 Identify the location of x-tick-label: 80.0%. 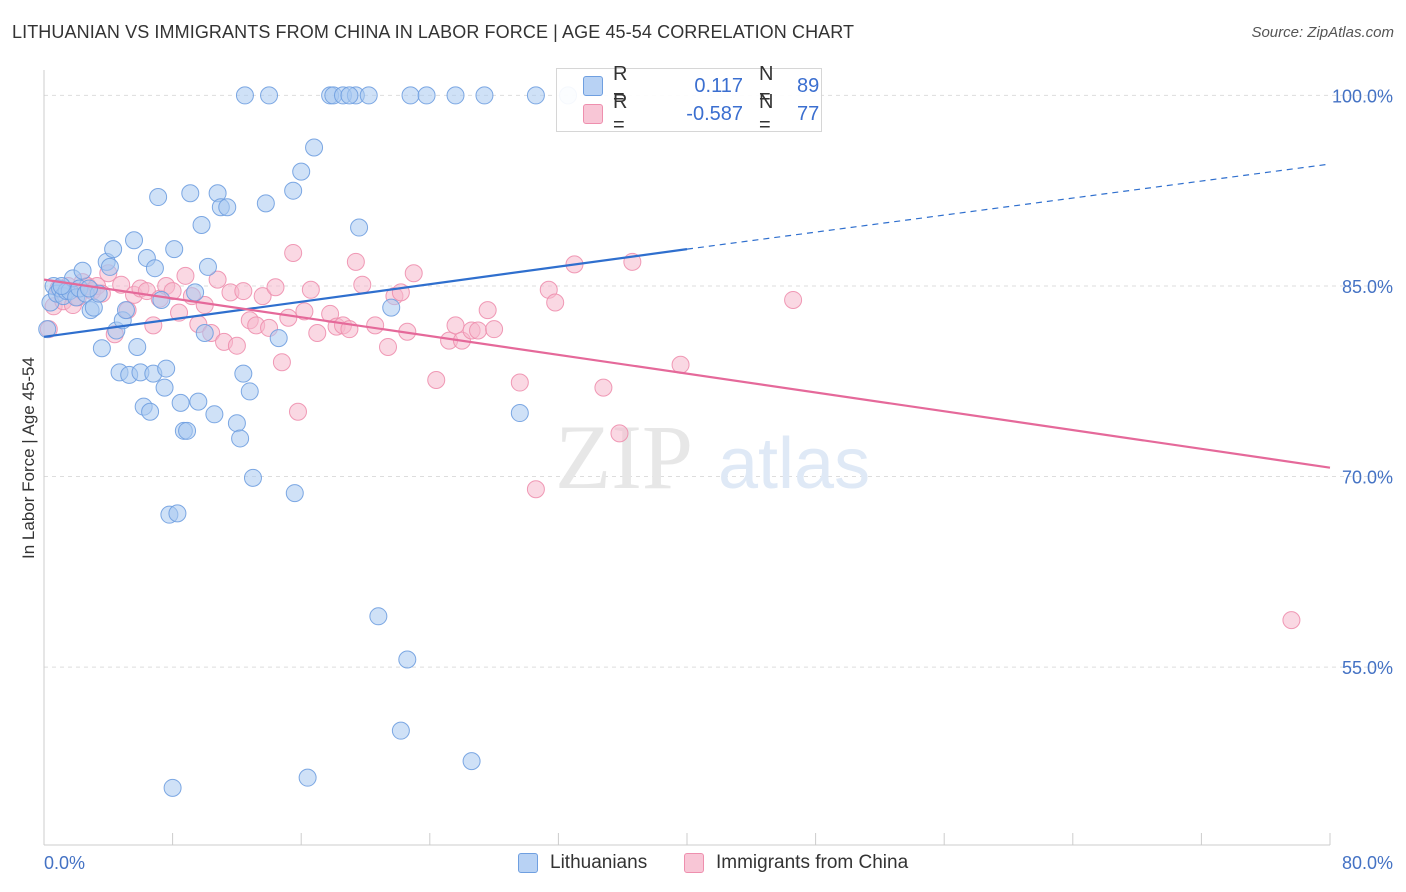
(1367, 863).